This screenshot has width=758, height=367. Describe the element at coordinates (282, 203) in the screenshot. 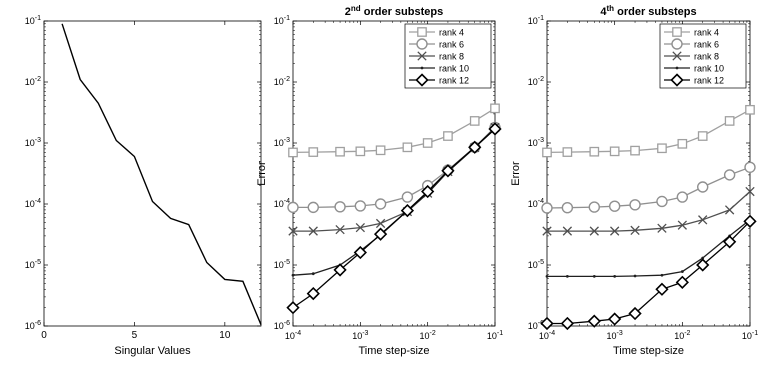

I see `y-tick-label: 10⁻⁴` at that location.